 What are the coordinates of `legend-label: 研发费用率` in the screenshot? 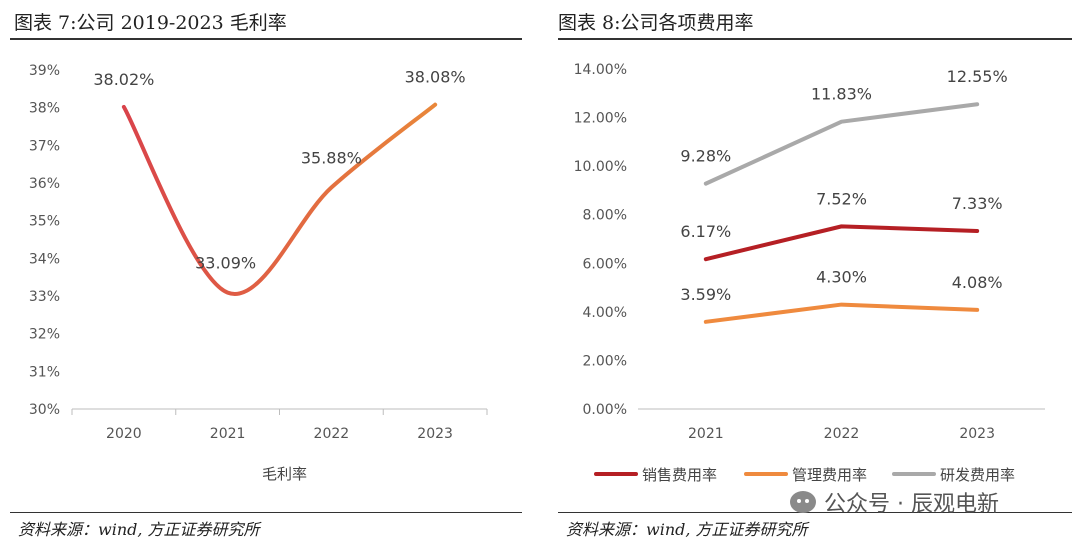 It's located at (977, 475).